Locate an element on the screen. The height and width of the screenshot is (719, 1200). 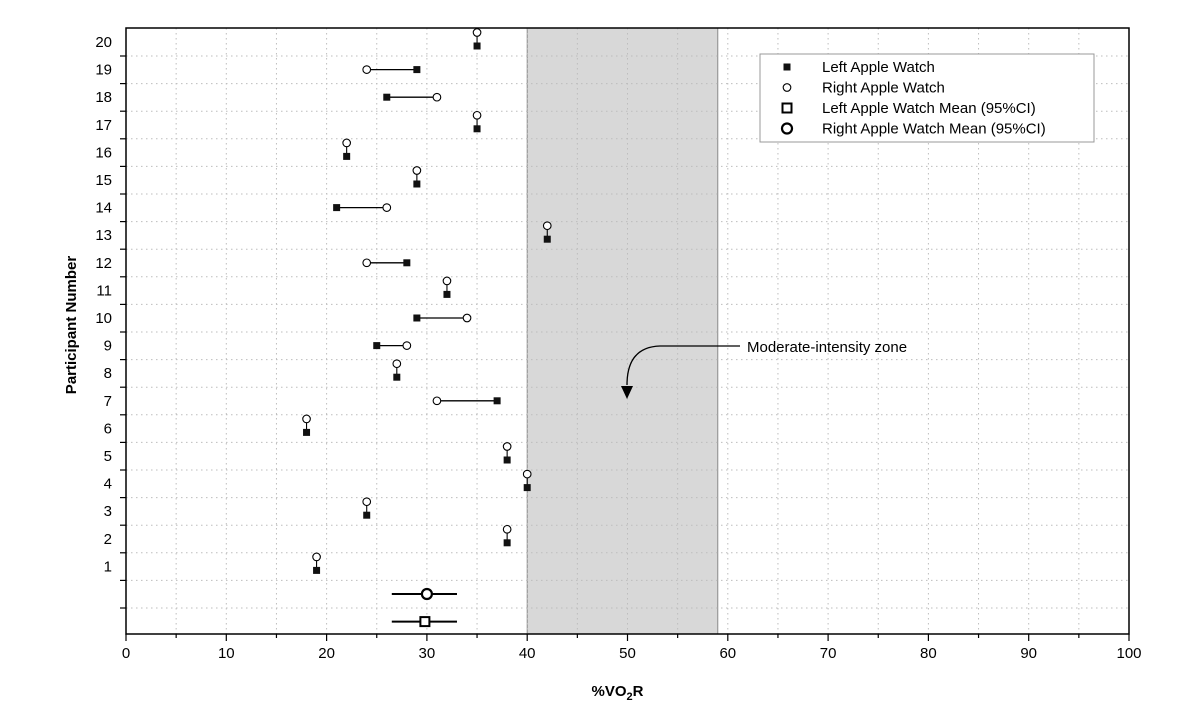
y-tick-label: 15 is located at coordinates (103, 180).